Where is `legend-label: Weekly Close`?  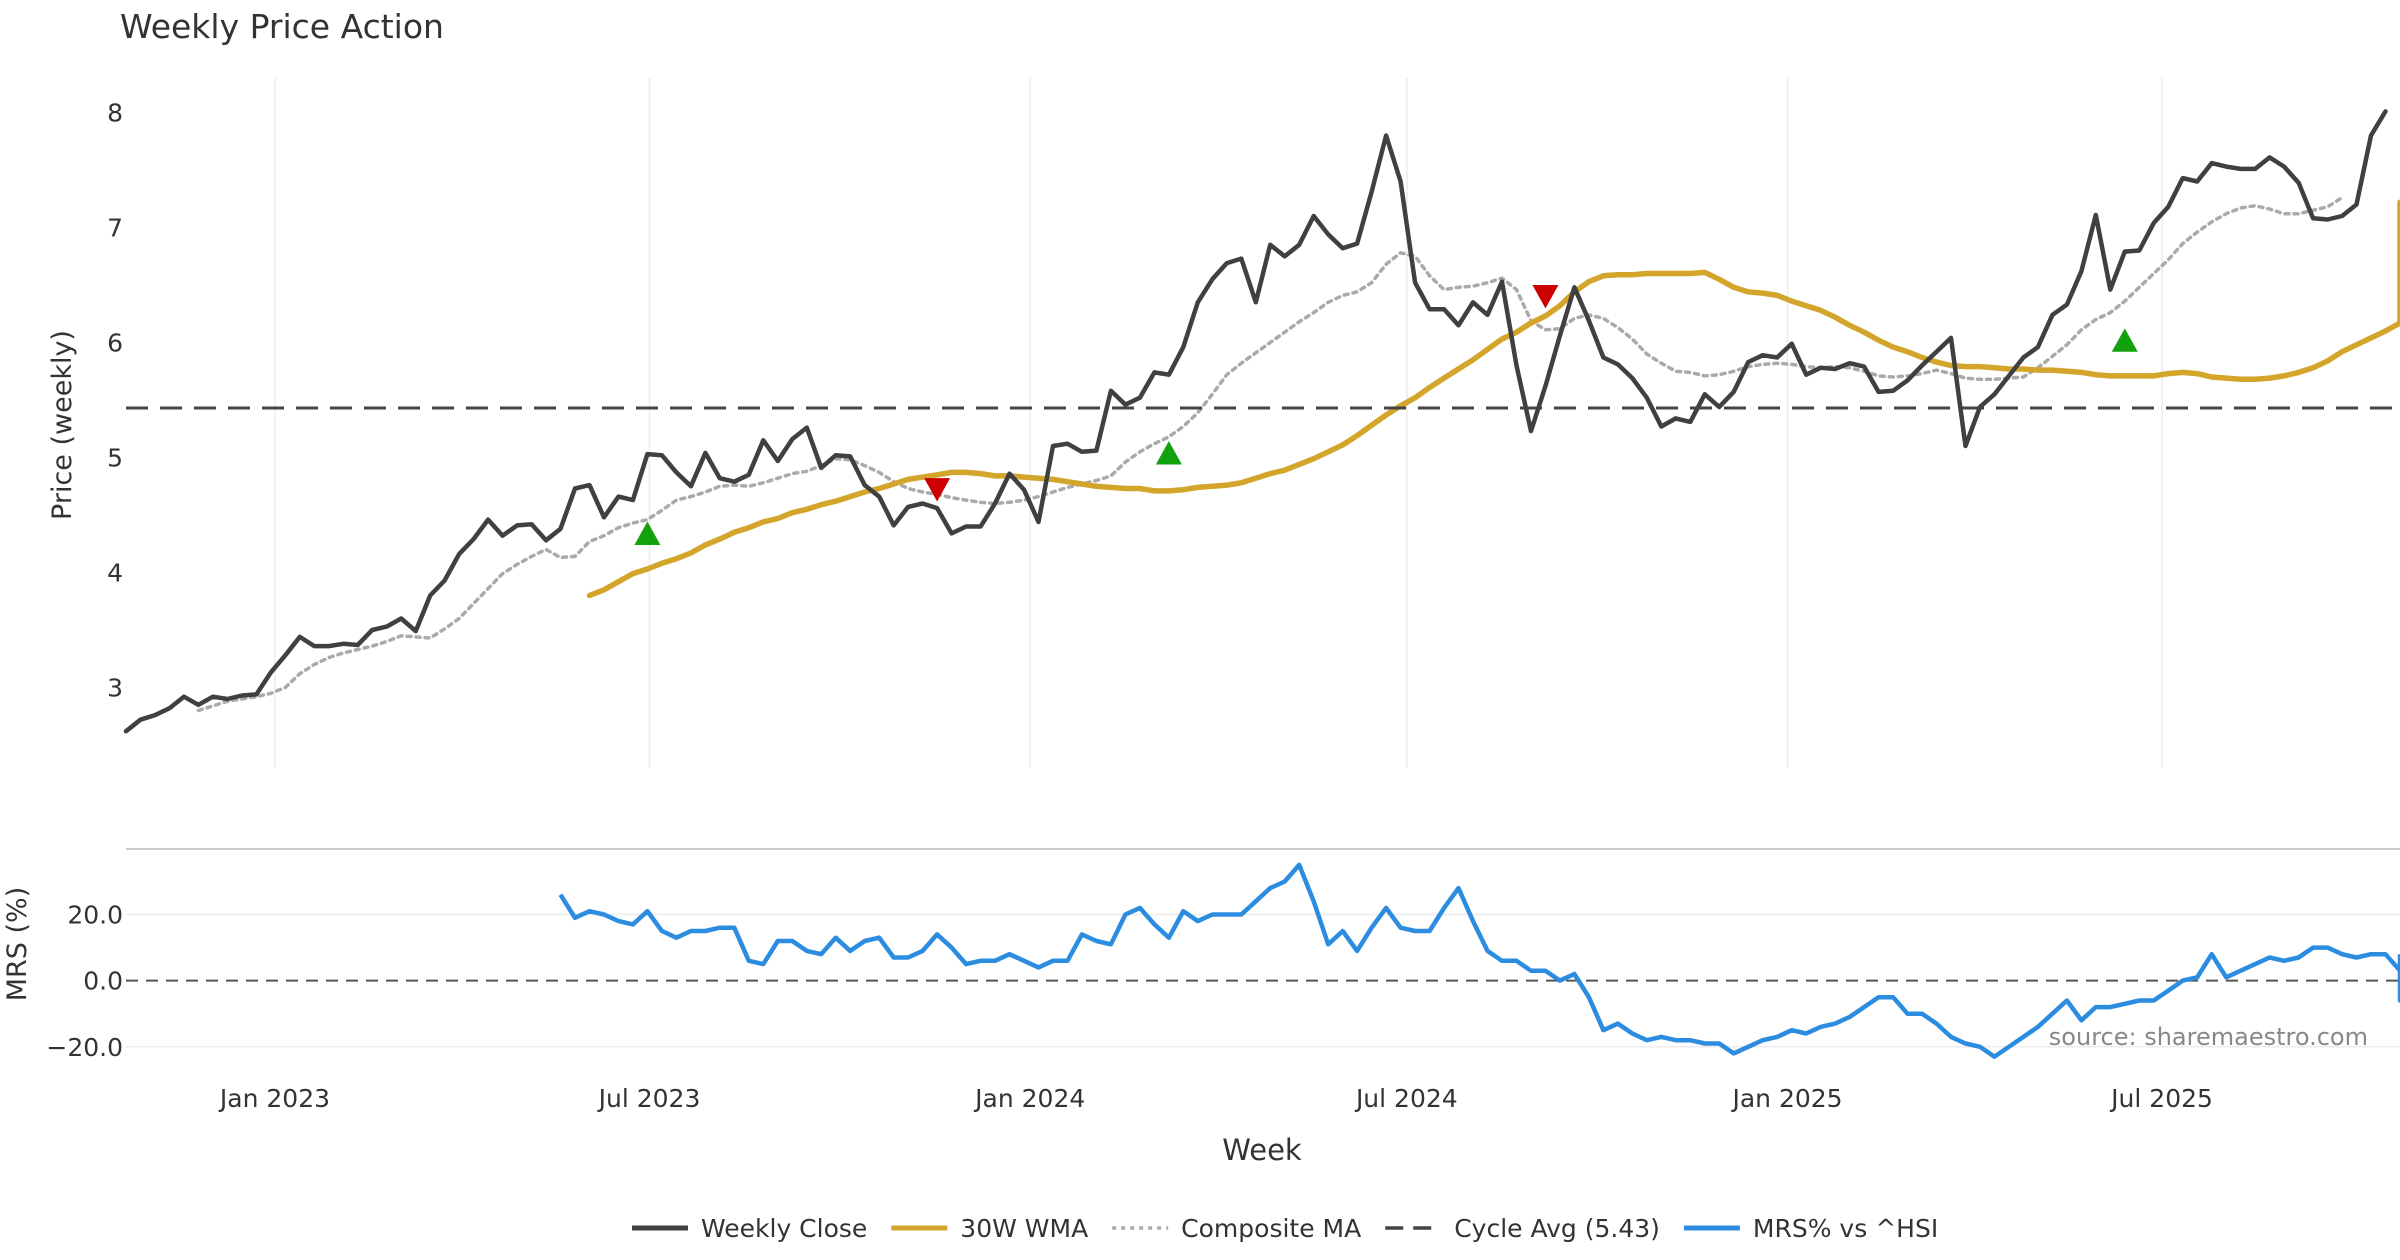 legend-label: Weekly Close is located at coordinates (784, 1228).